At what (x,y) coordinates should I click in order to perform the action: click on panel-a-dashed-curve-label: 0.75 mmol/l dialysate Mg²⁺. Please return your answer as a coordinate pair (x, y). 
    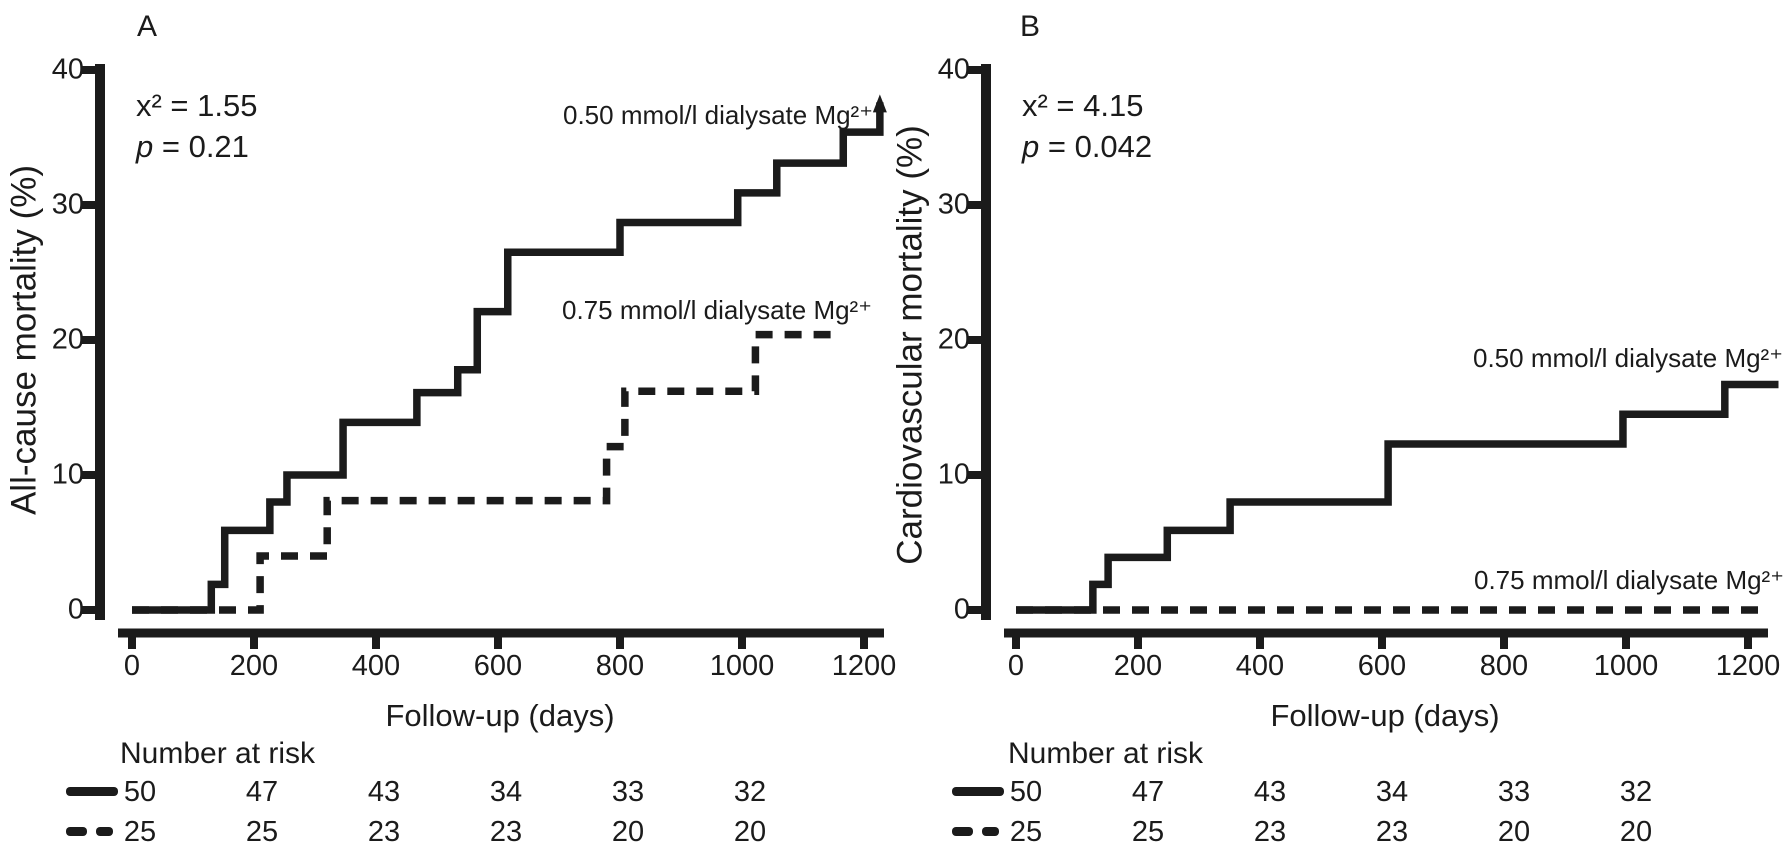
    Looking at the image, I should click on (717, 310).